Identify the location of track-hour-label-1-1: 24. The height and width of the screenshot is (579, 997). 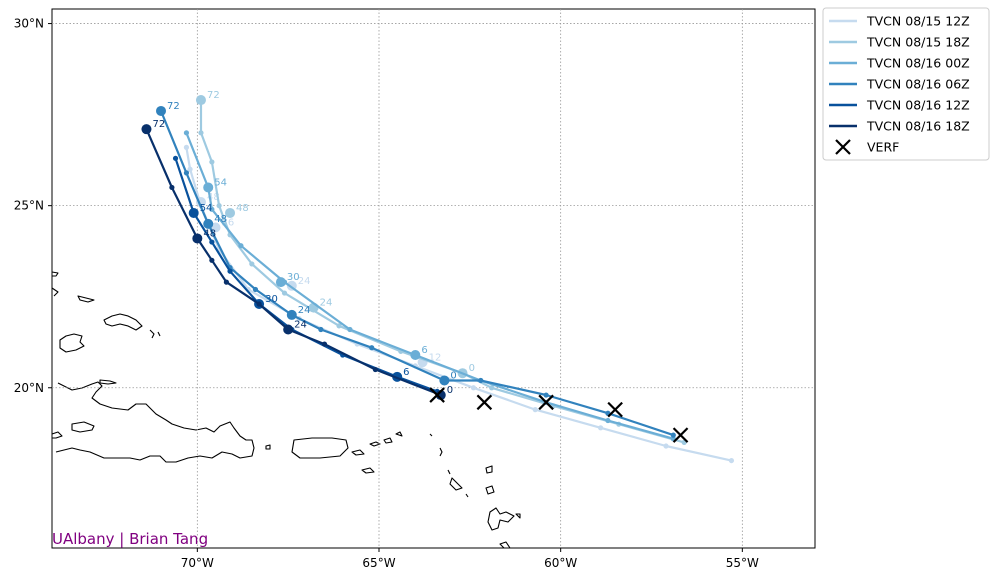
(326, 303).